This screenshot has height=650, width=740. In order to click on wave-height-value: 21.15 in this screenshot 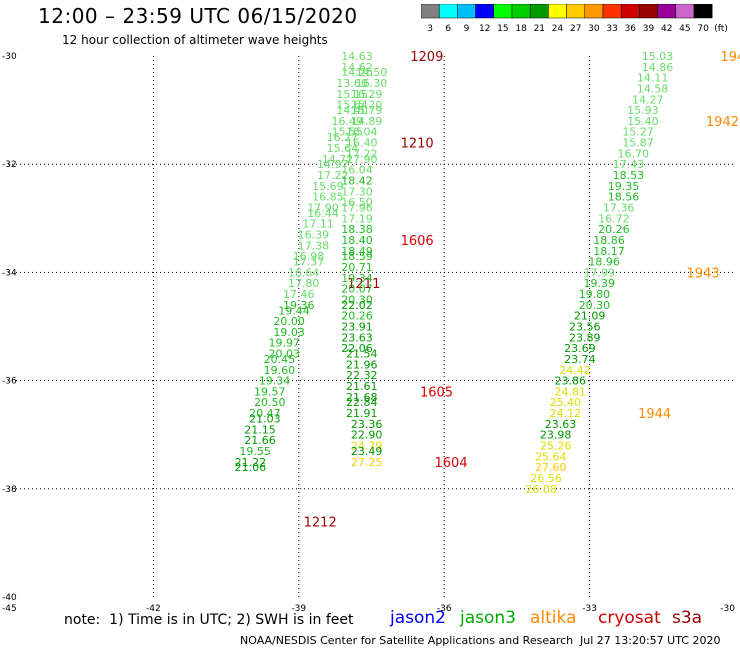, I will do `click(260, 429)`.